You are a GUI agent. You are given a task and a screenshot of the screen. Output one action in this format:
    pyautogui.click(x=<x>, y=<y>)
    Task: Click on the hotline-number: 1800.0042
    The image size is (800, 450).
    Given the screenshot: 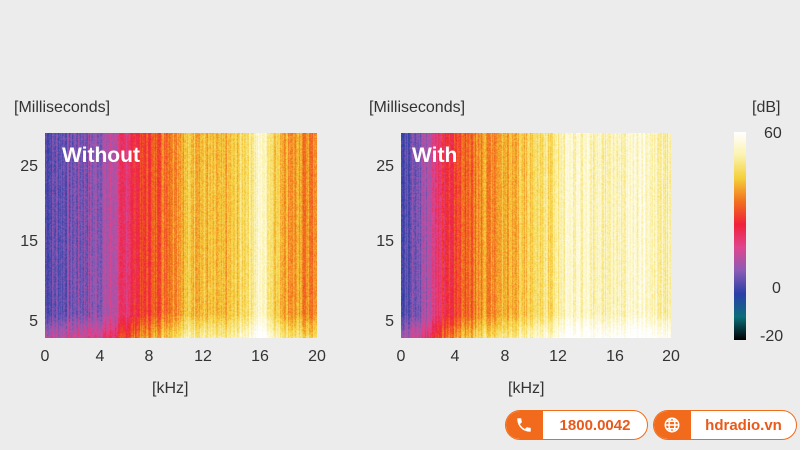 What is the action you would take?
    pyautogui.click(x=595, y=425)
    